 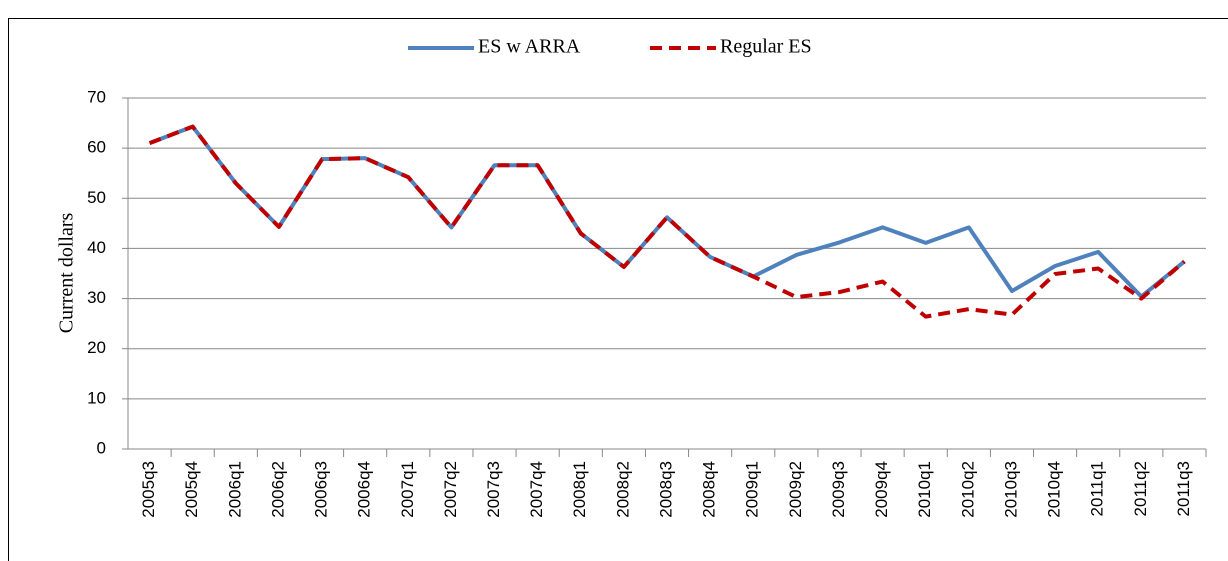 I want to click on x-tick-label: 2009q4, so click(x=881, y=489).